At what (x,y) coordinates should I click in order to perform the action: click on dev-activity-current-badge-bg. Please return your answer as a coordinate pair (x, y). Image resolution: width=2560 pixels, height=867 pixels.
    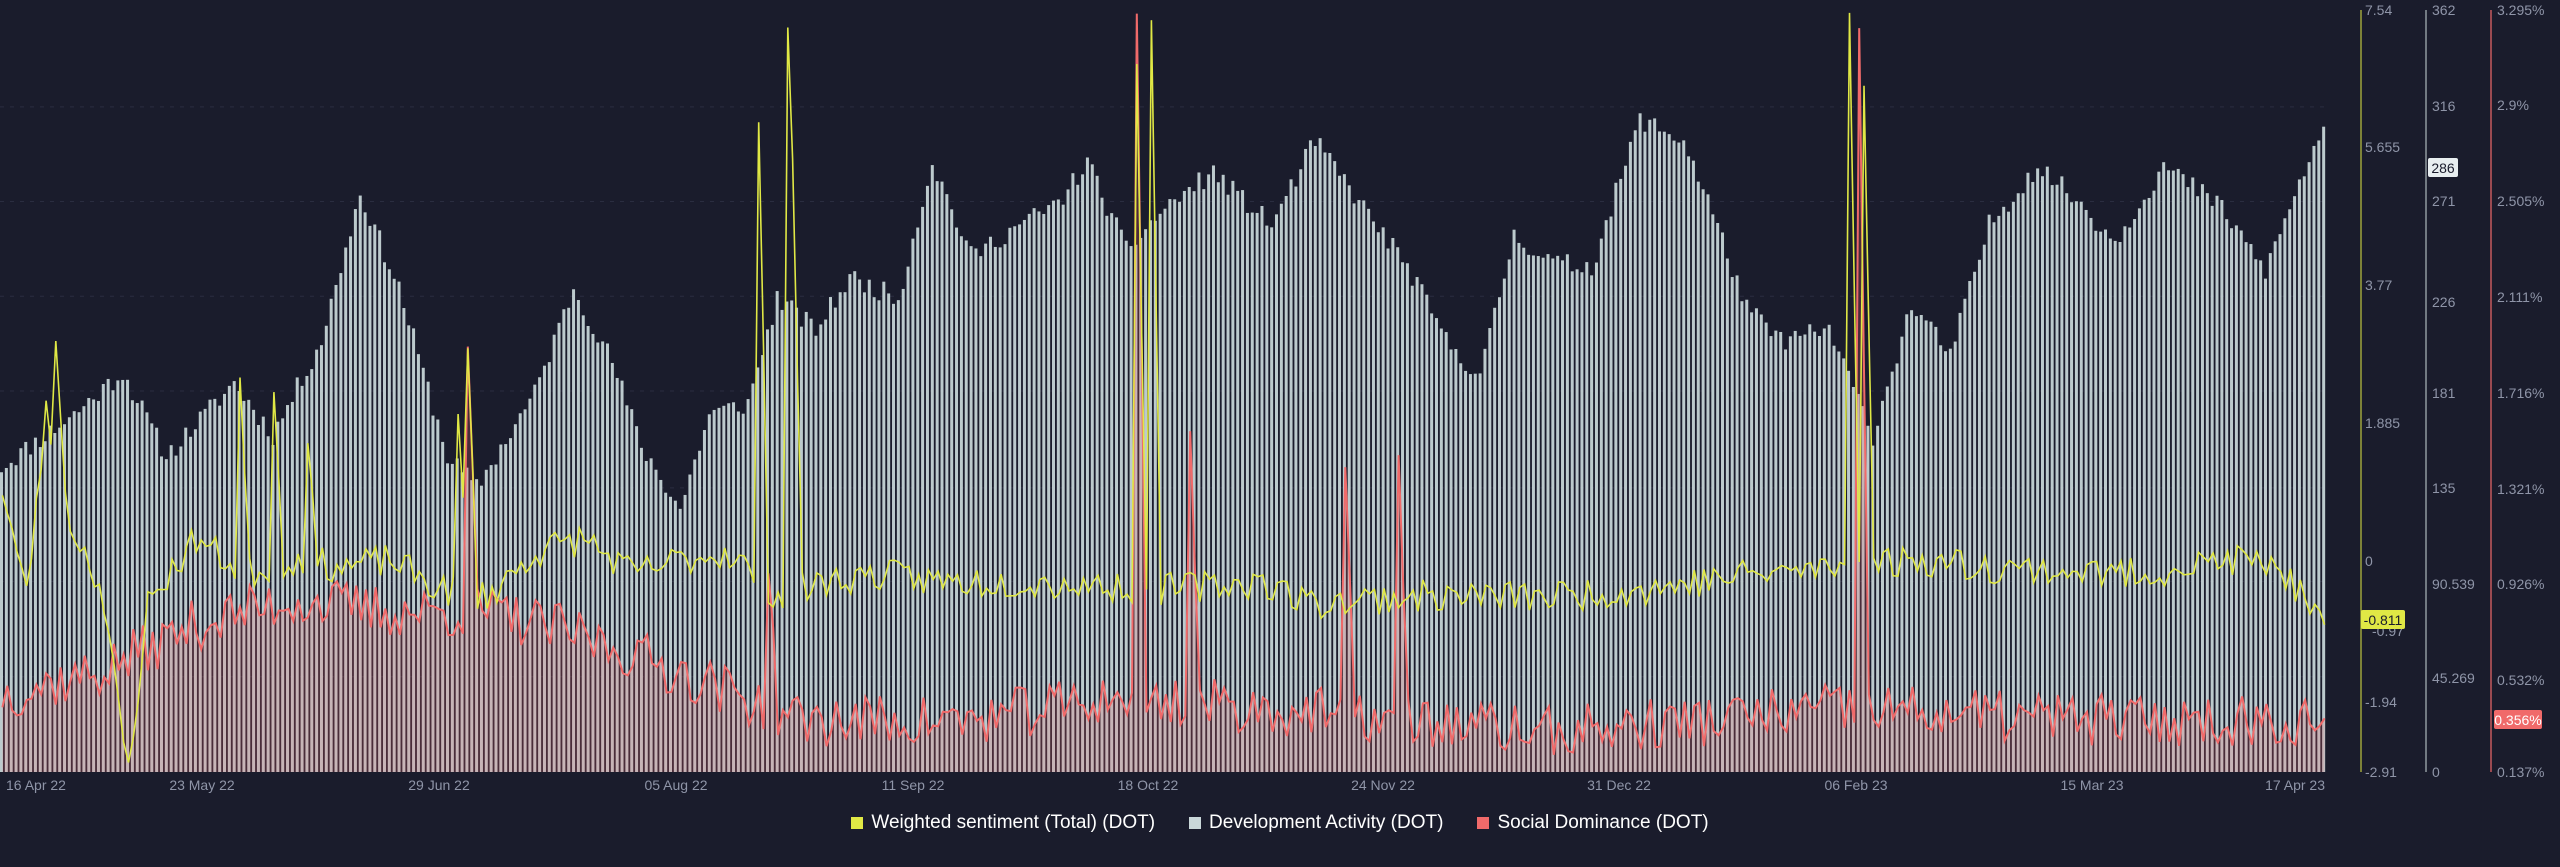
    Looking at the image, I should click on (2443, 167).